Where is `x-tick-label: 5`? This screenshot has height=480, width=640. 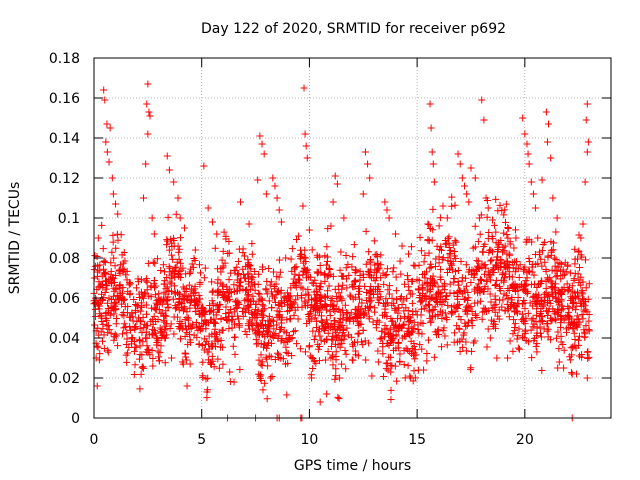
x-tick-label: 5 is located at coordinates (201, 440).